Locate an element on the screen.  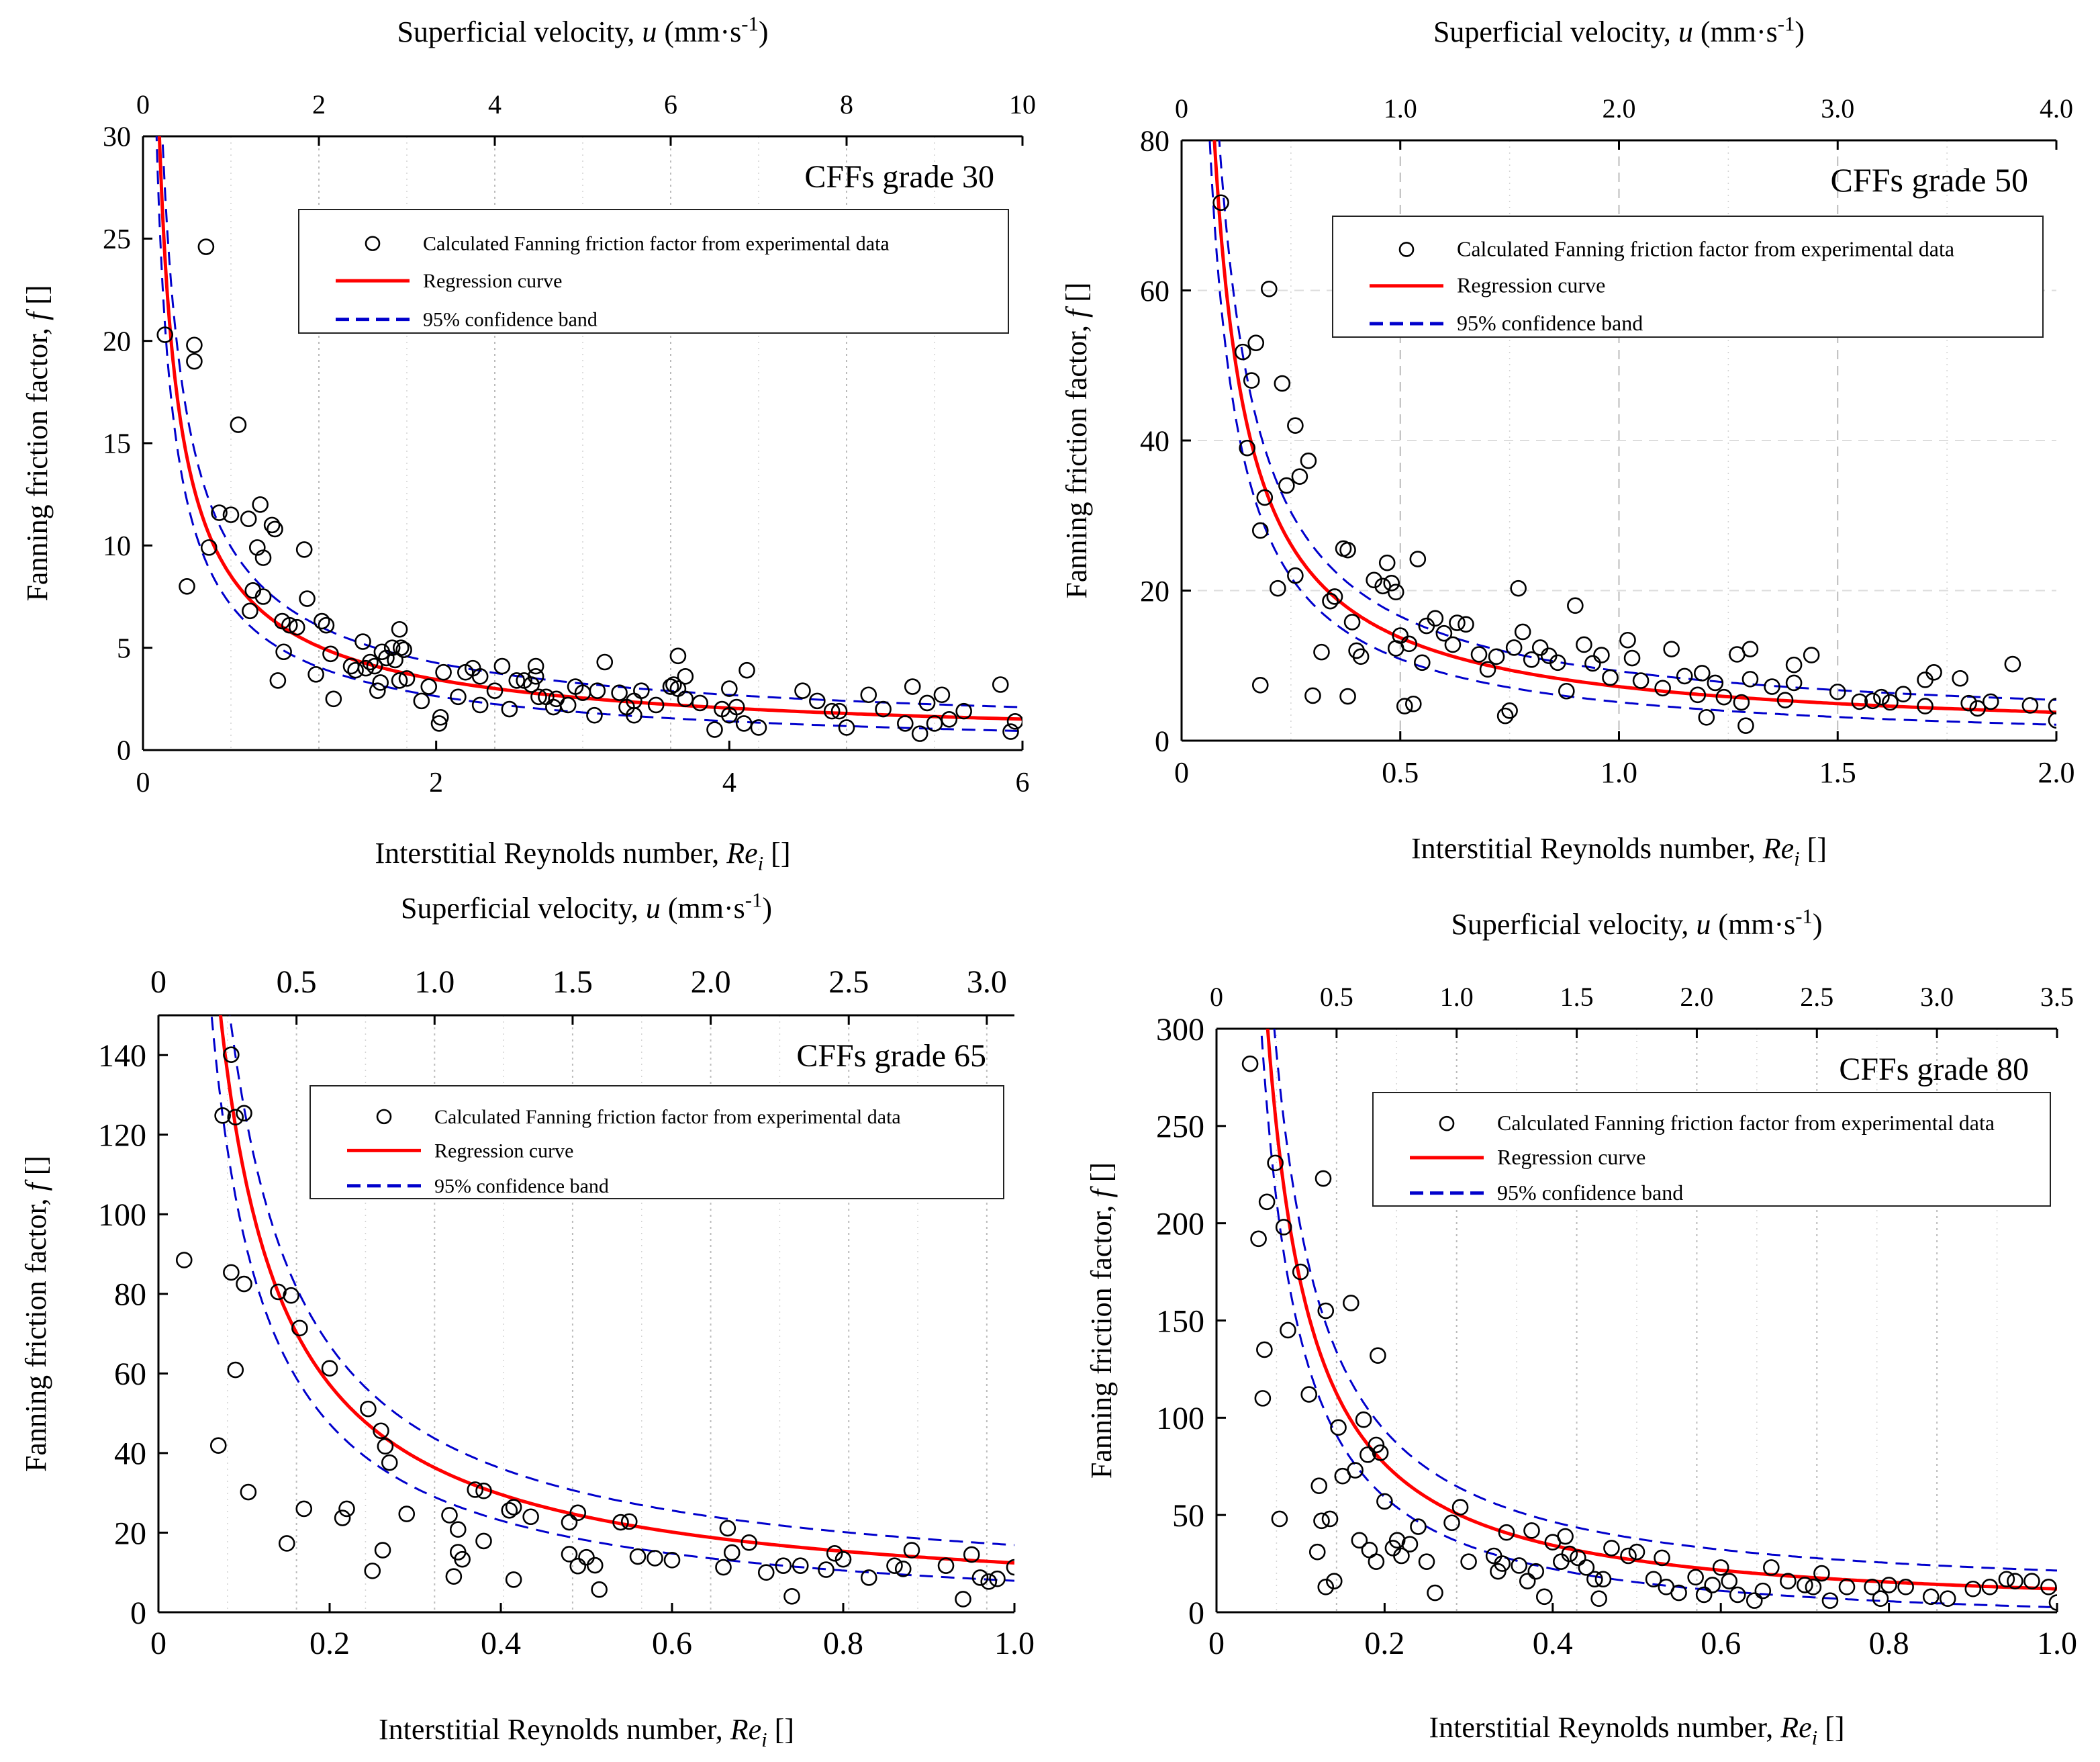
legend-label-regression: Regression curve is located at coordinates (1571, 1157).